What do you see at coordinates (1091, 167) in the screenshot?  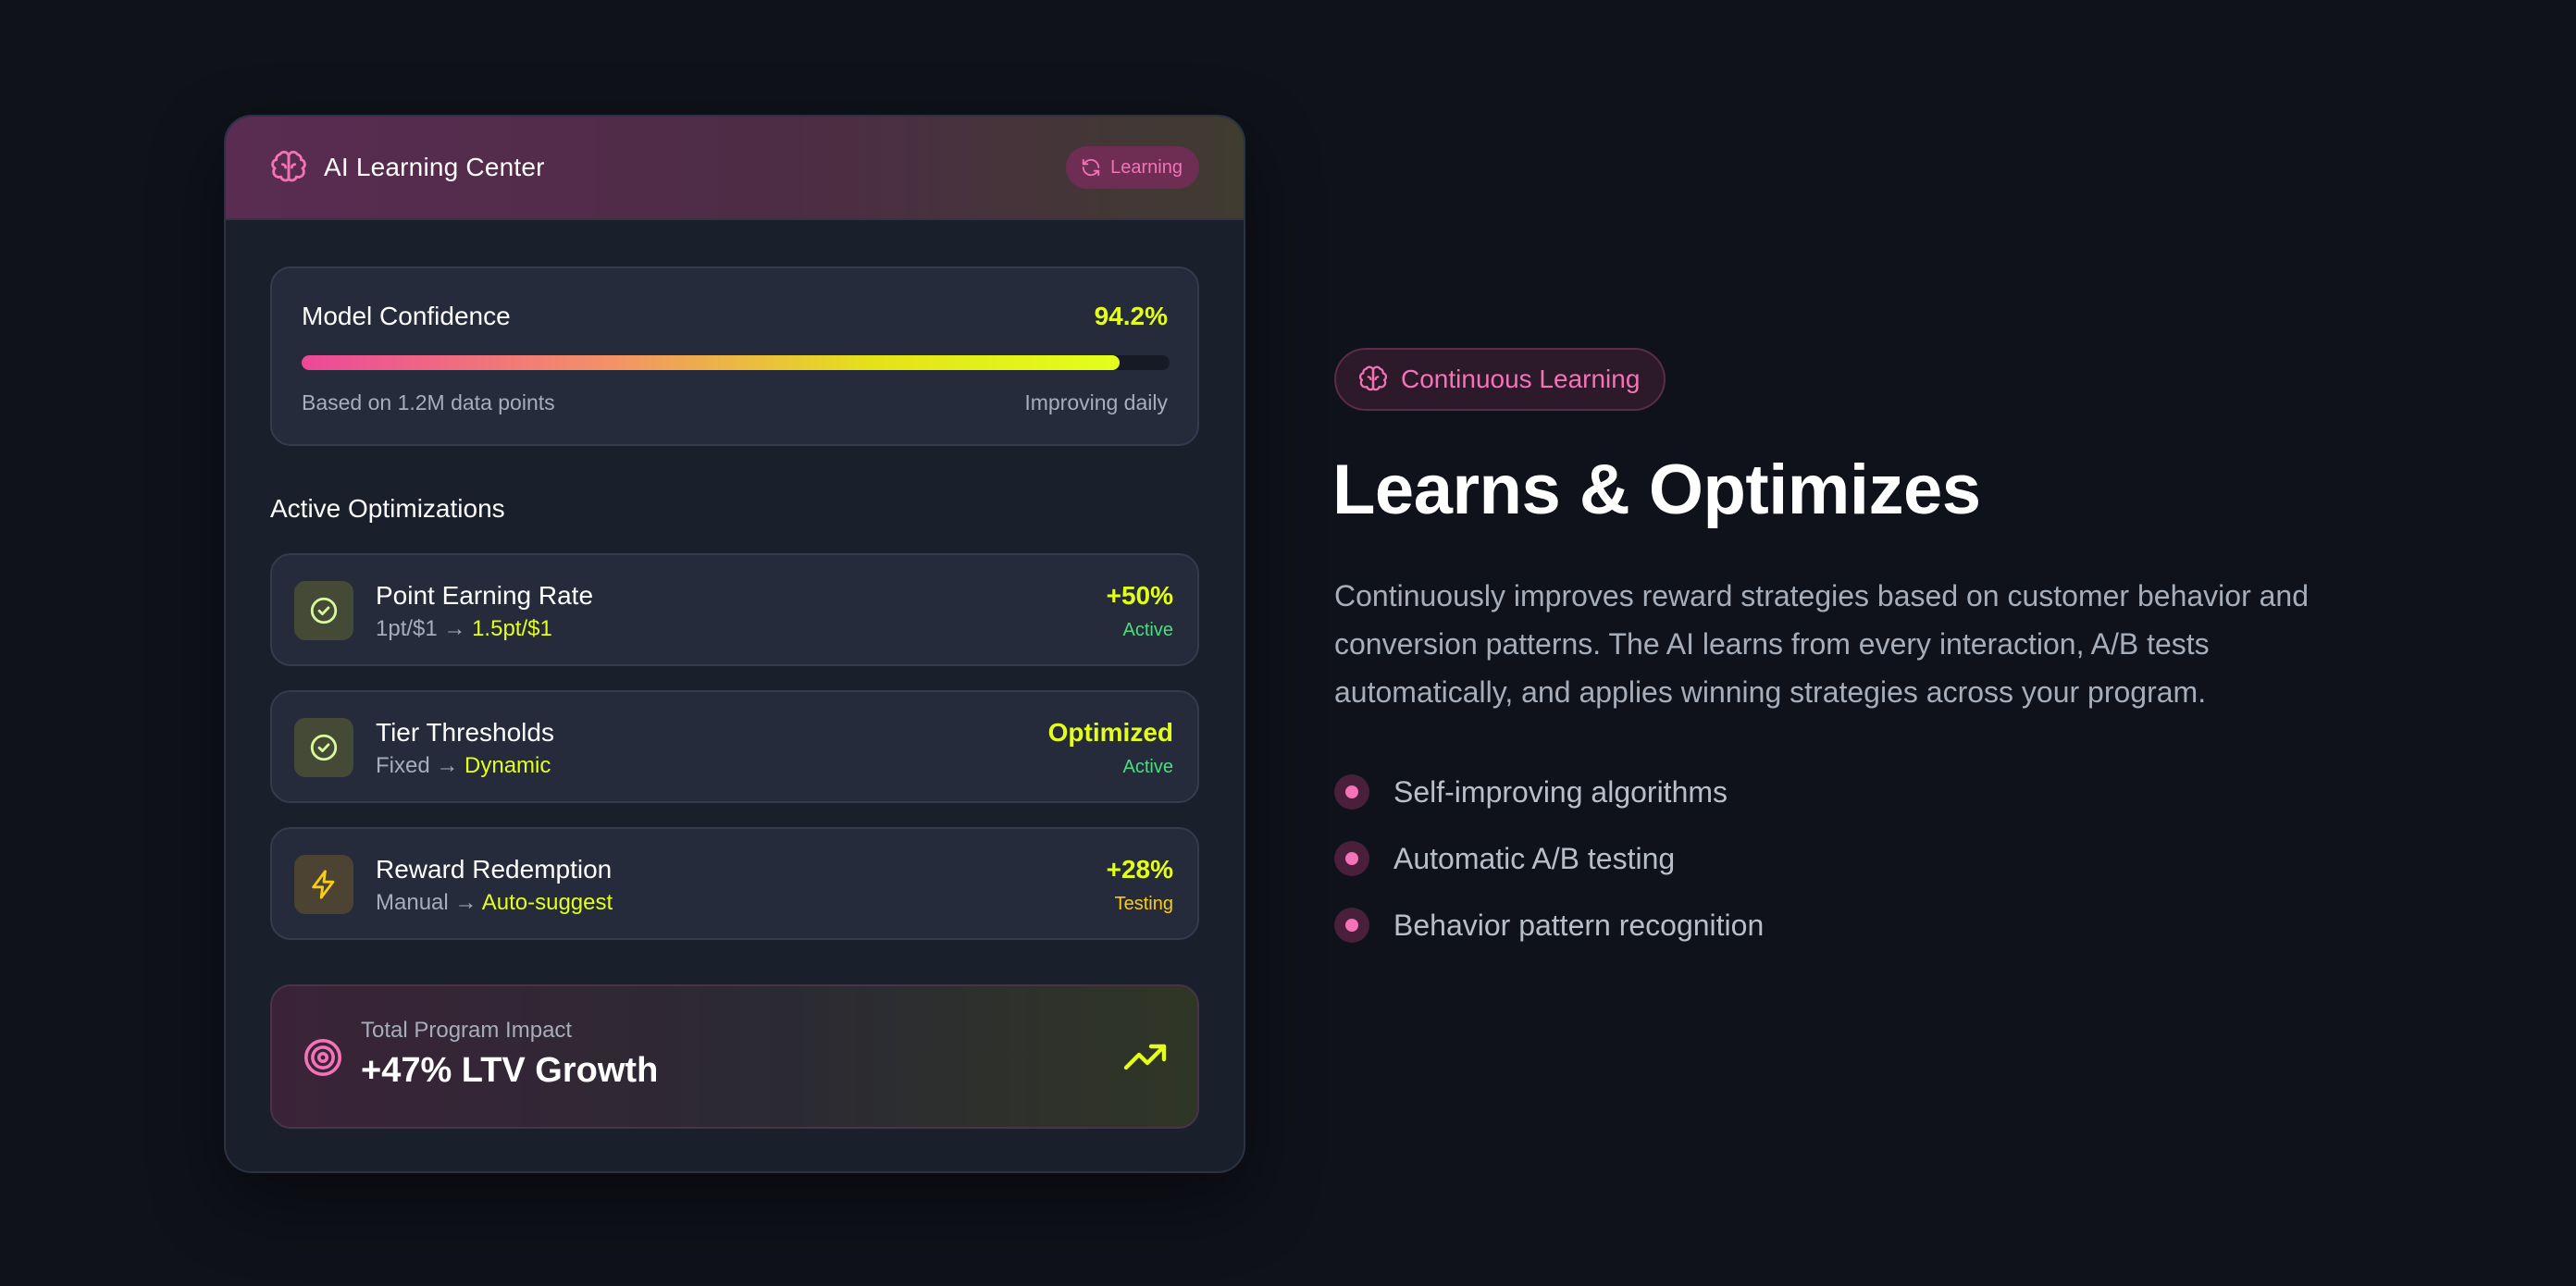 I see `refresh-icon` at bounding box center [1091, 167].